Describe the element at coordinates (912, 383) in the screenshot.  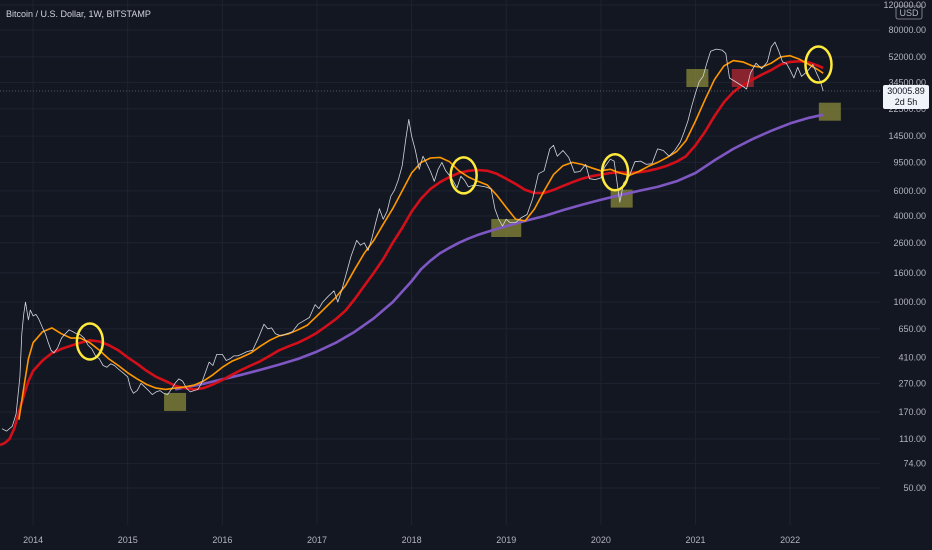
I see `y-tick-label: 270.00` at that location.